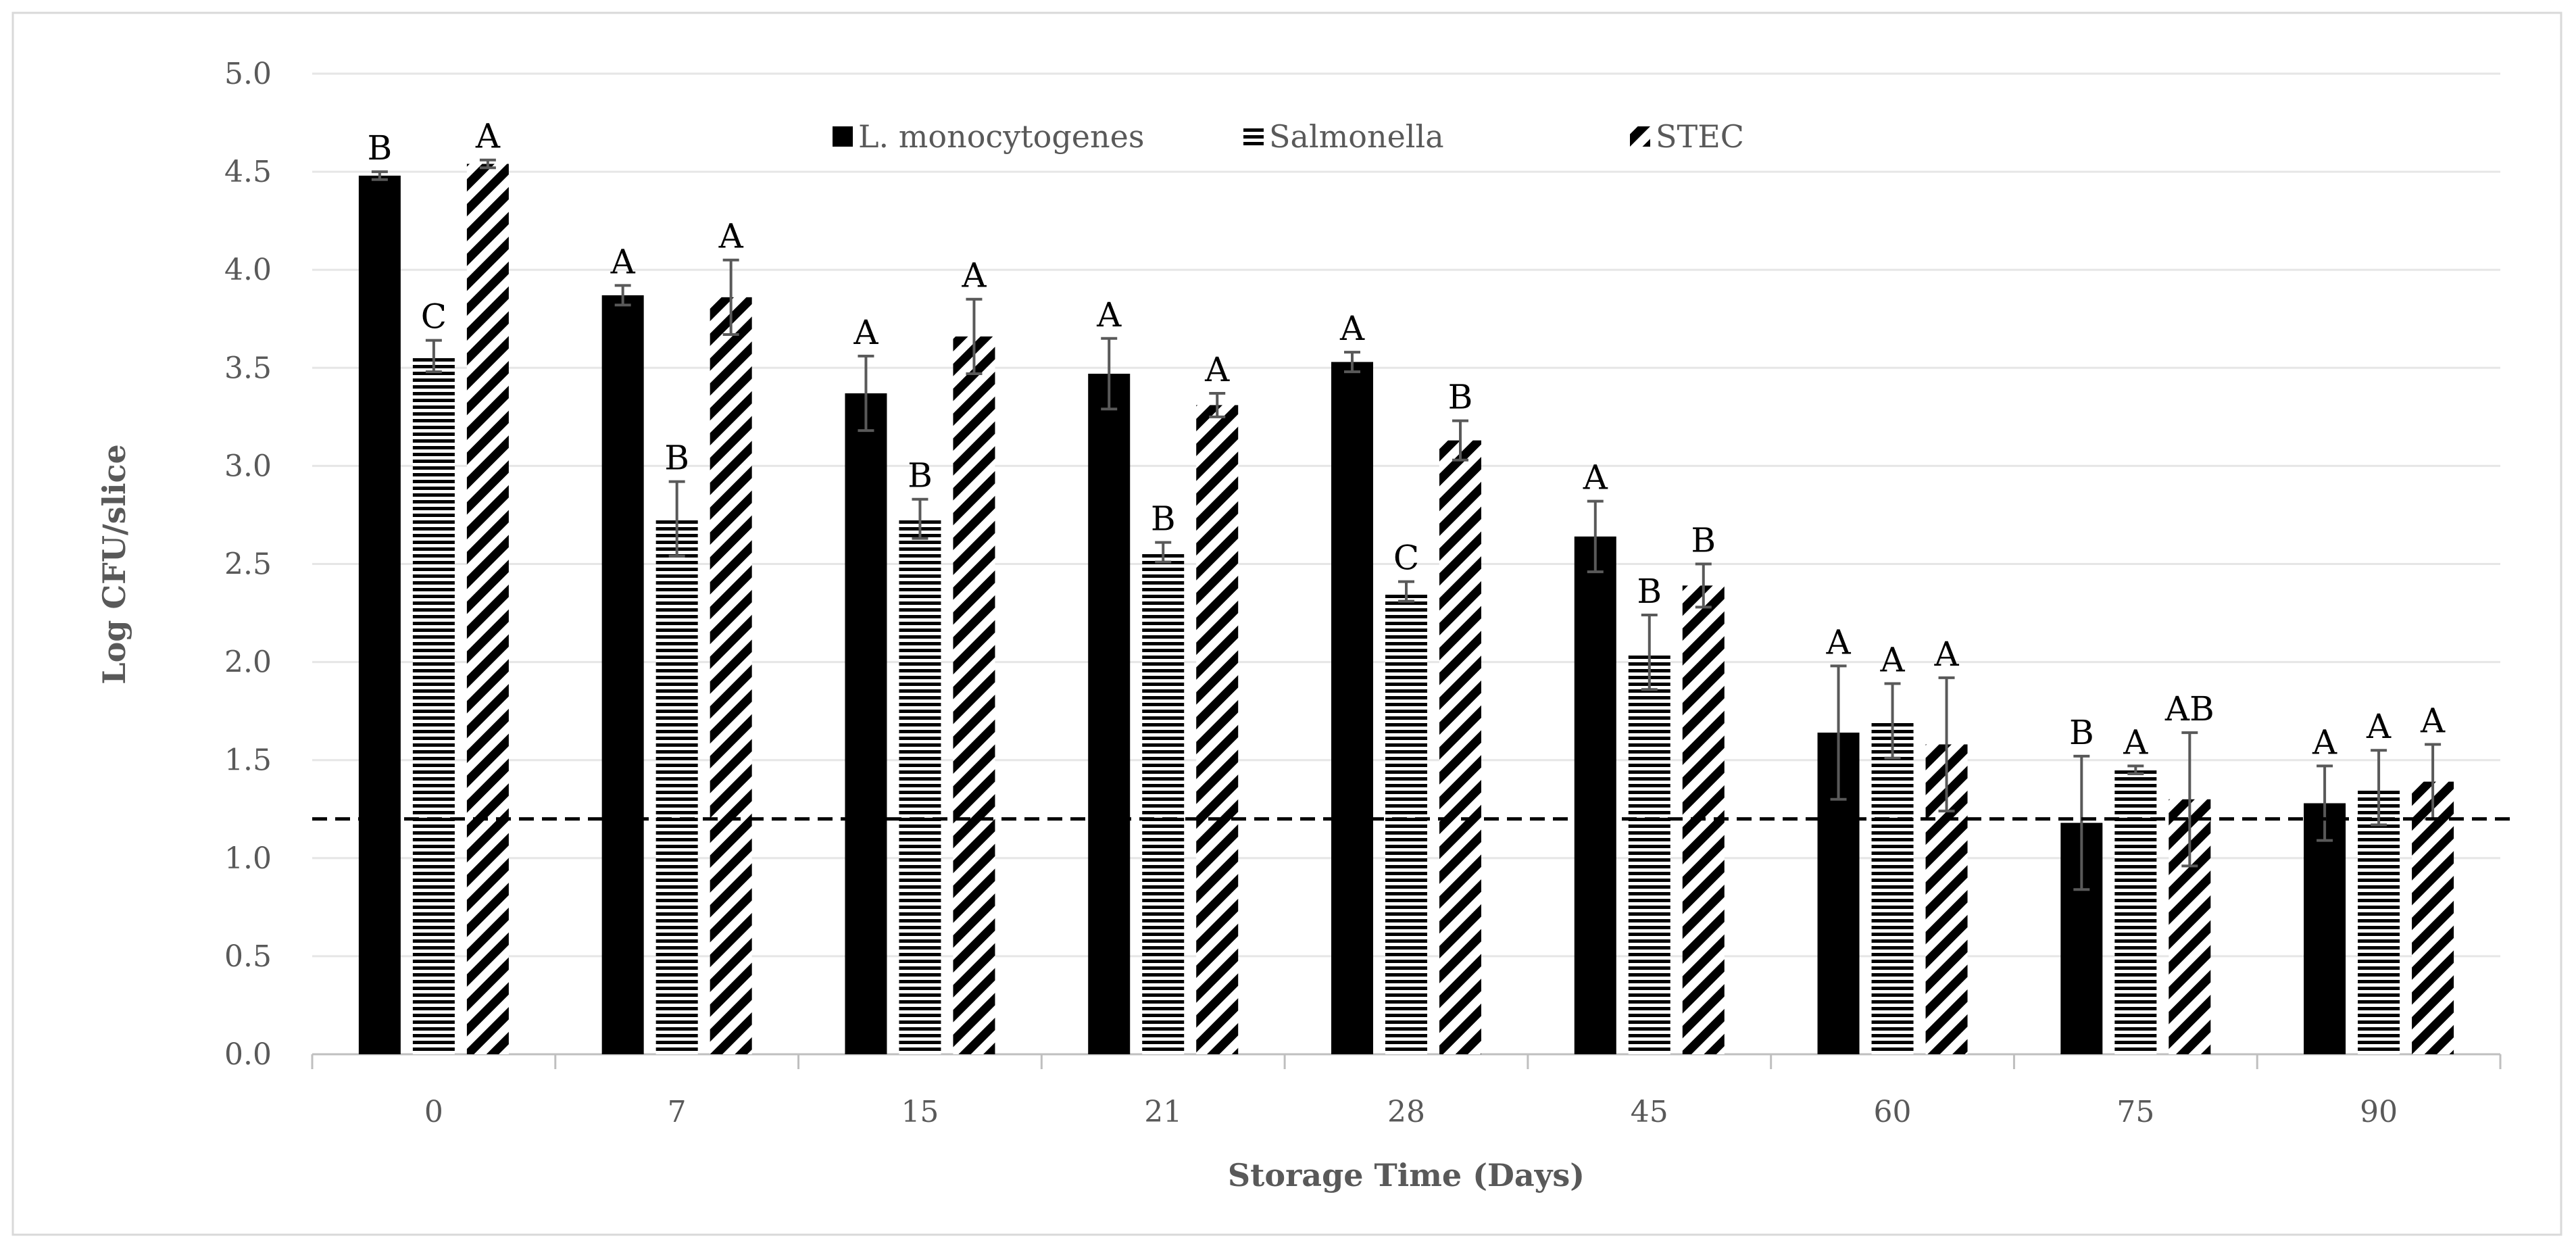 Image resolution: width=2576 pixels, height=1257 pixels. What do you see at coordinates (1893, 1112) in the screenshot?
I see `x-tick-label: 60` at bounding box center [1893, 1112].